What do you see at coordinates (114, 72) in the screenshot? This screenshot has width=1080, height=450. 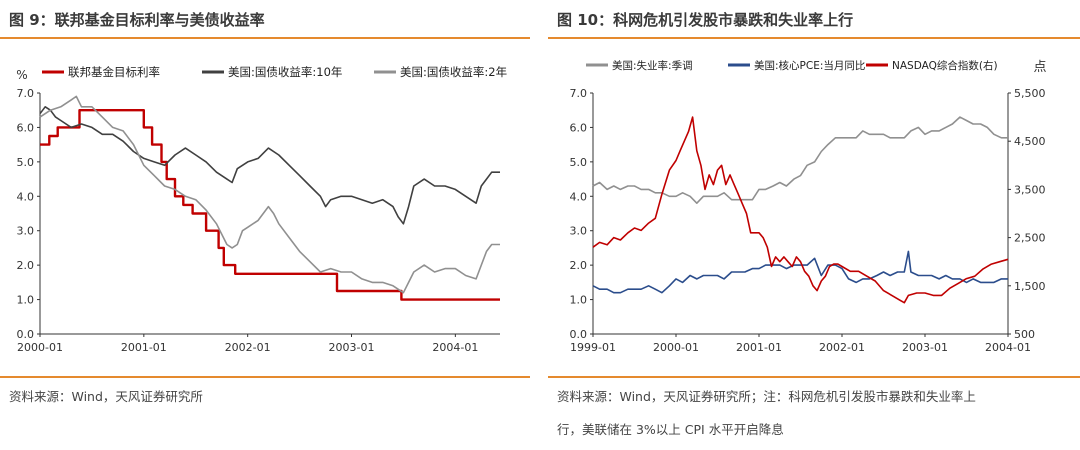 I see `legend-label: 联邦基金目标利率` at bounding box center [114, 72].